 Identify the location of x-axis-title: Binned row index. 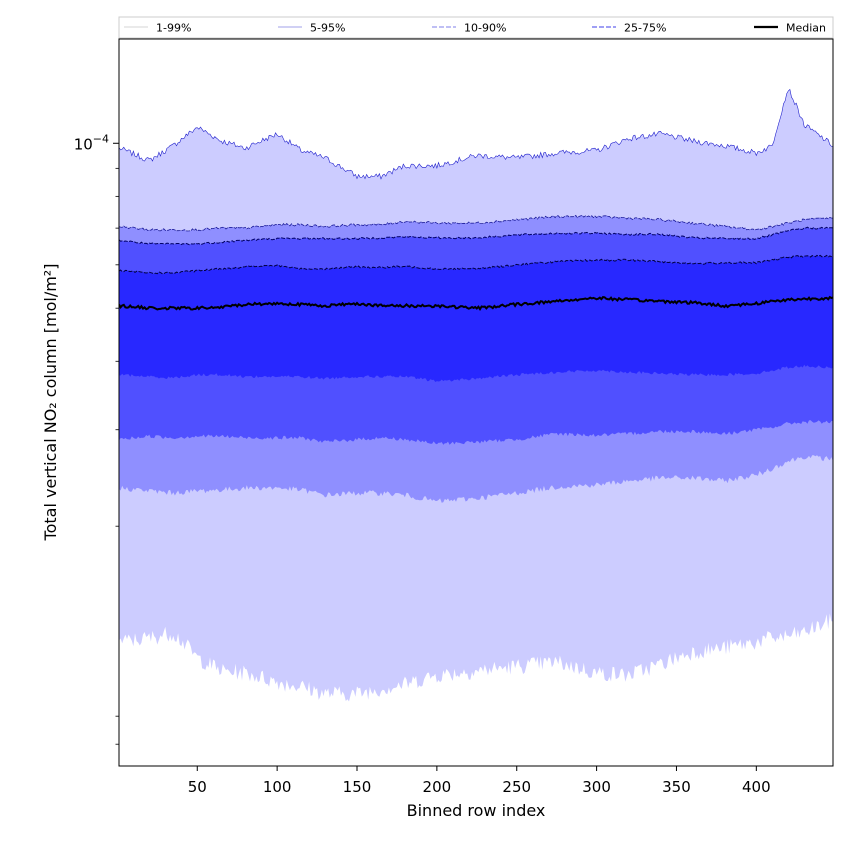
(476, 810).